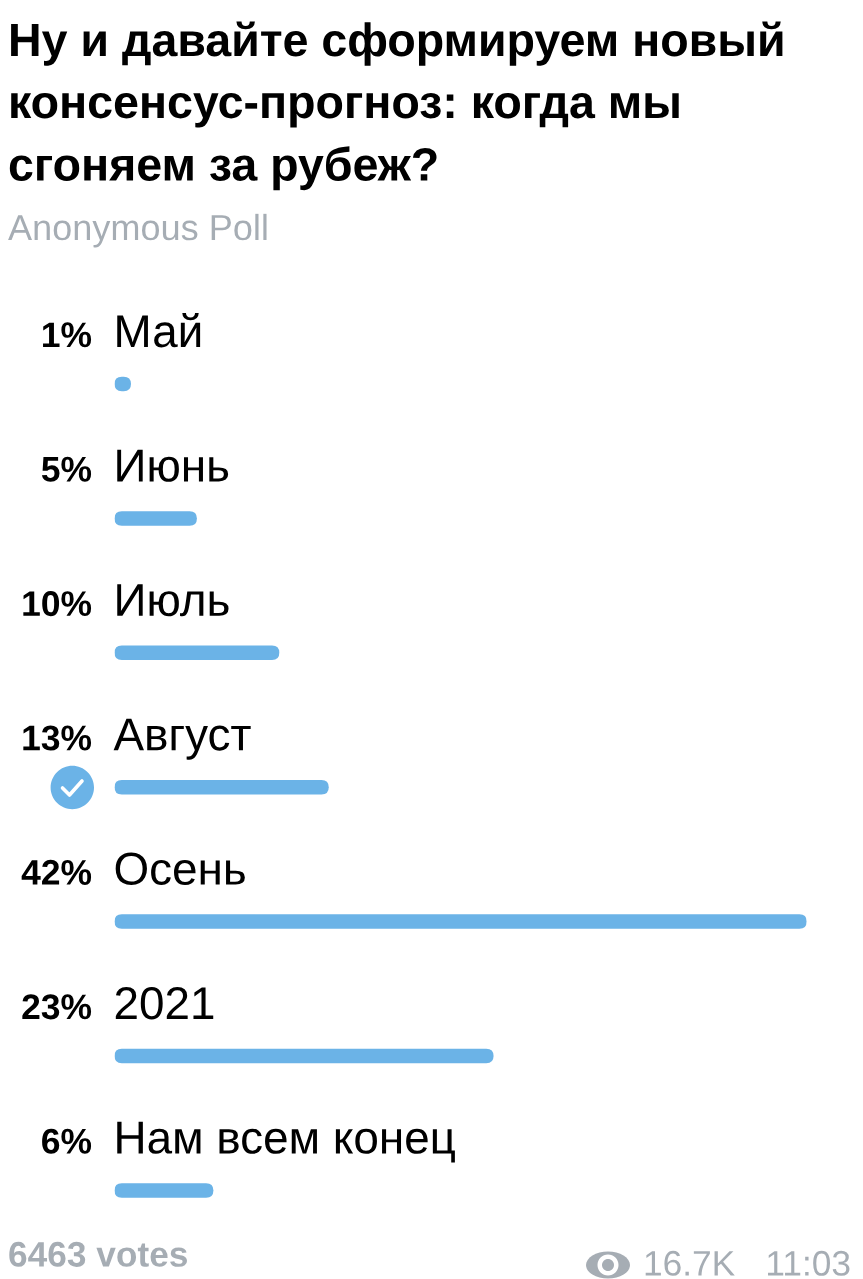  Describe the element at coordinates (57, 604) in the screenshot. I see `data-label: 10%` at that location.